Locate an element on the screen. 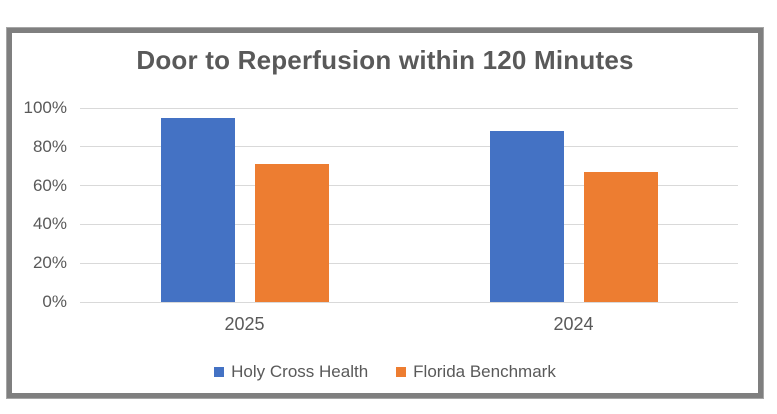 The width and height of the screenshot is (777, 414). x-category-label-2025: 2025 is located at coordinates (244, 324).